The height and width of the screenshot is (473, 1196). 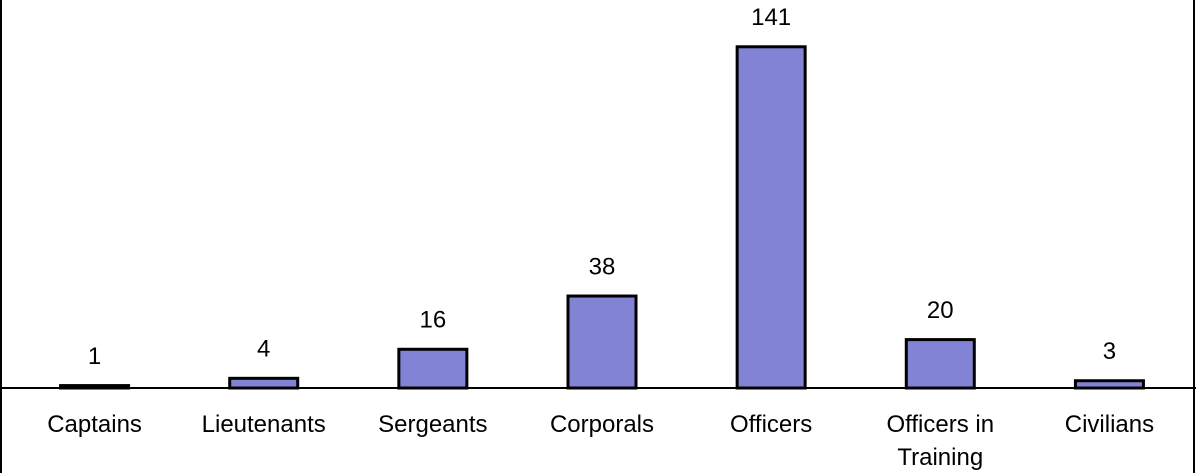 What do you see at coordinates (602, 424) in the screenshot?
I see `x-tick-label: Corporals` at bounding box center [602, 424].